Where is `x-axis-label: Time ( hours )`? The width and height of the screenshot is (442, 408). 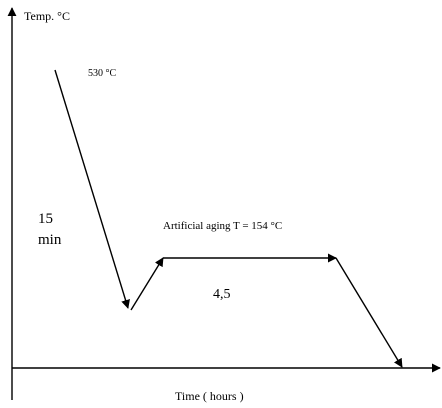 x-axis-label: Time ( hours ) is located at coordinates (209, 396).